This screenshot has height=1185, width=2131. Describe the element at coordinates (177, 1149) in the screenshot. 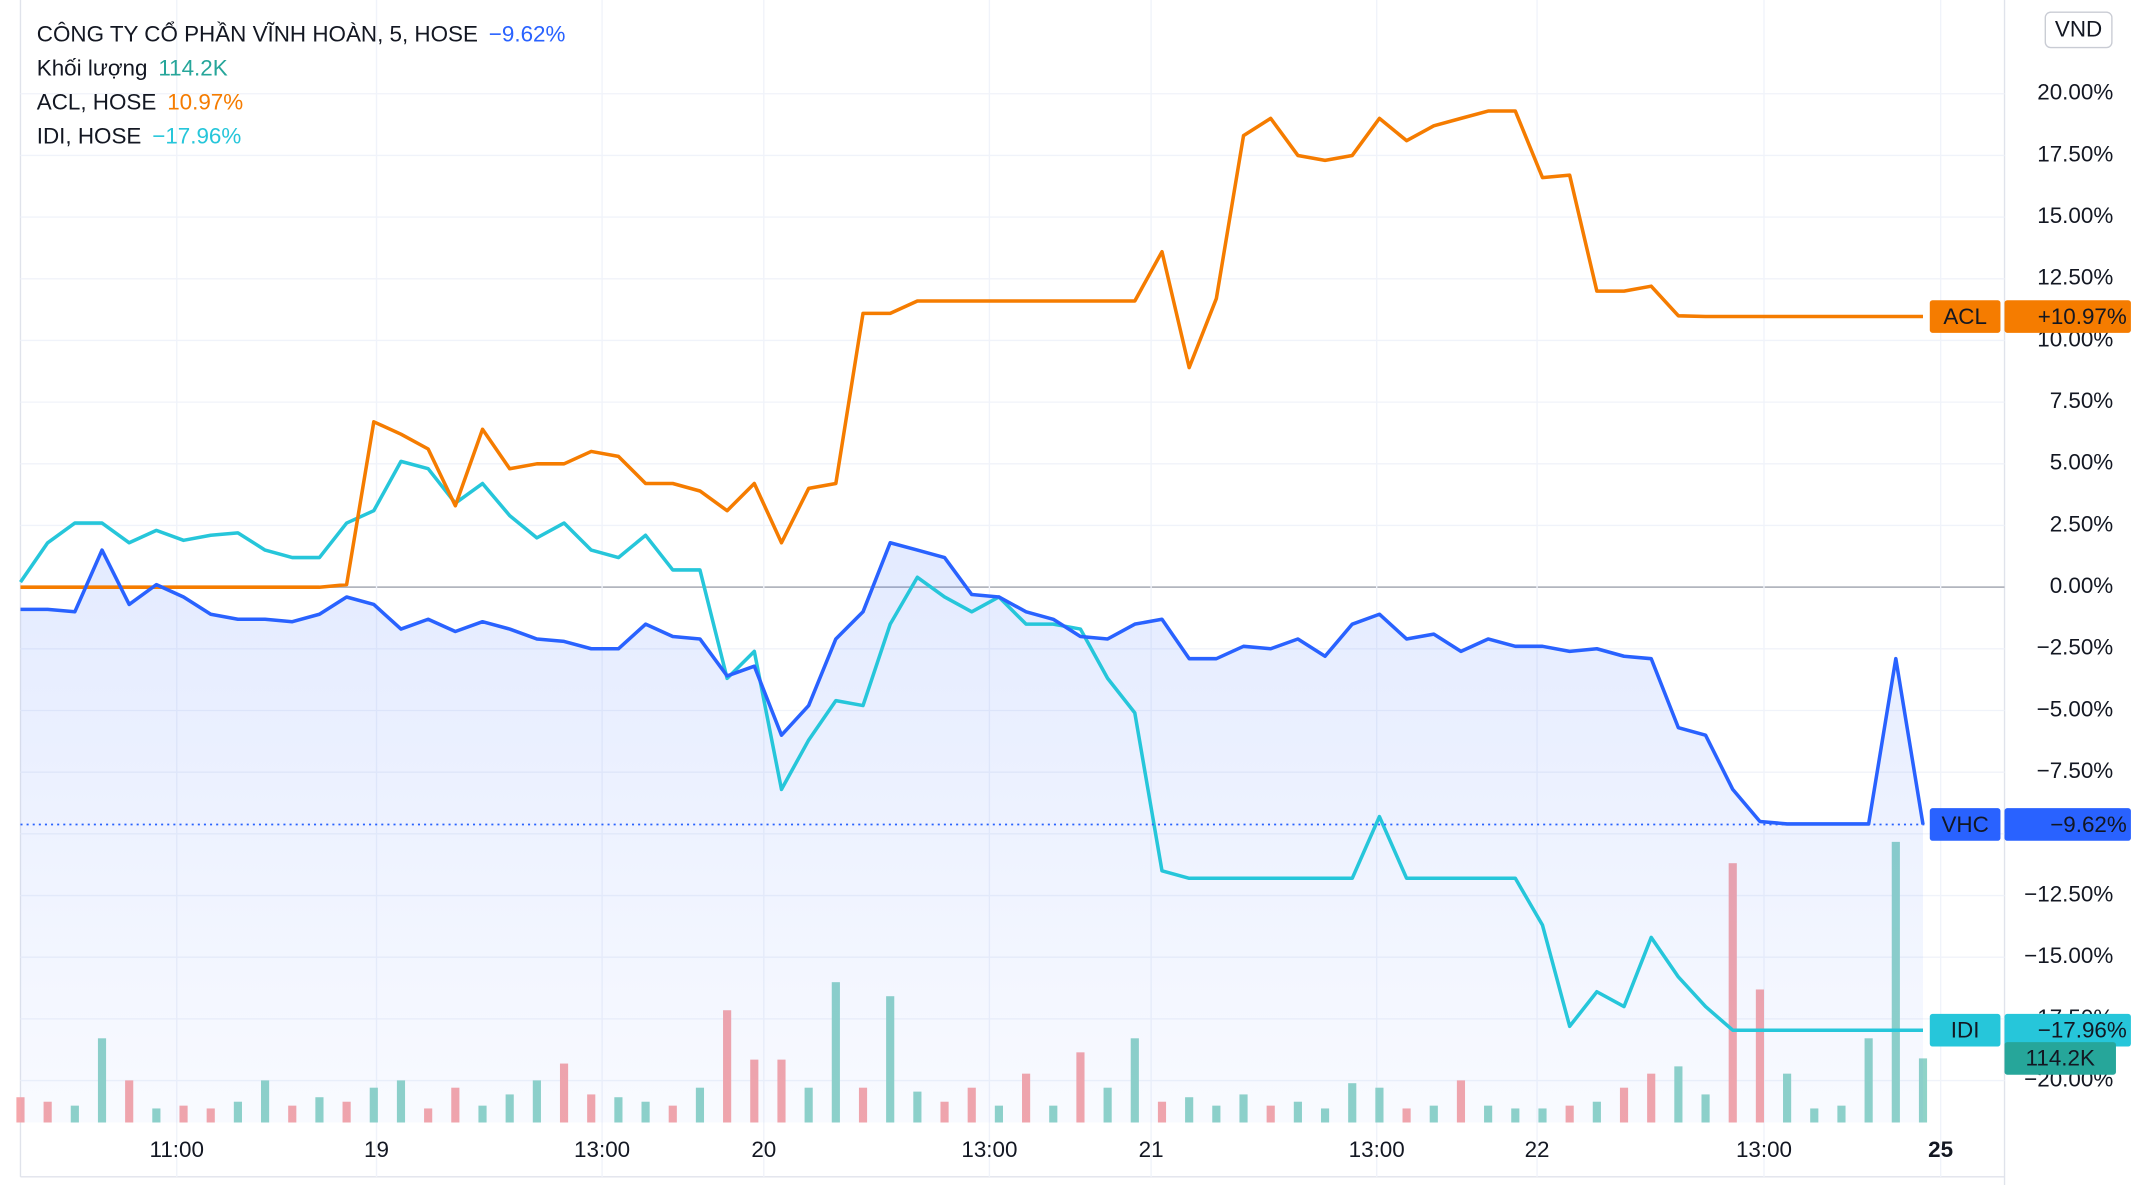

I see `x-tick-label: 11:00` at that location.